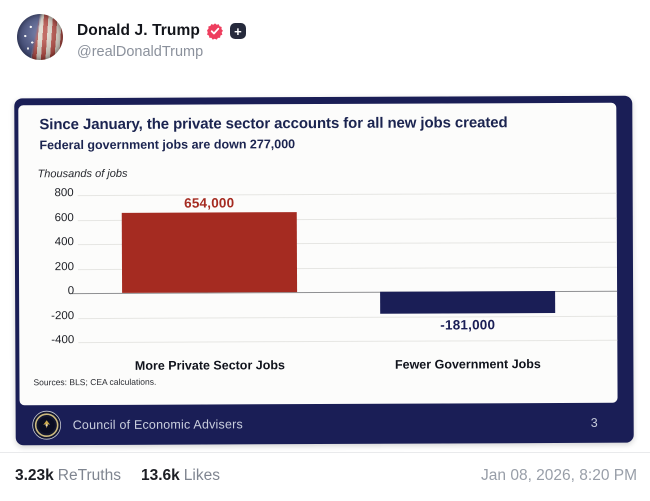 The width and height of the screenshot is (650, 501). I want to click on likes-stat: 13.6k Likes, so click(180, 476).